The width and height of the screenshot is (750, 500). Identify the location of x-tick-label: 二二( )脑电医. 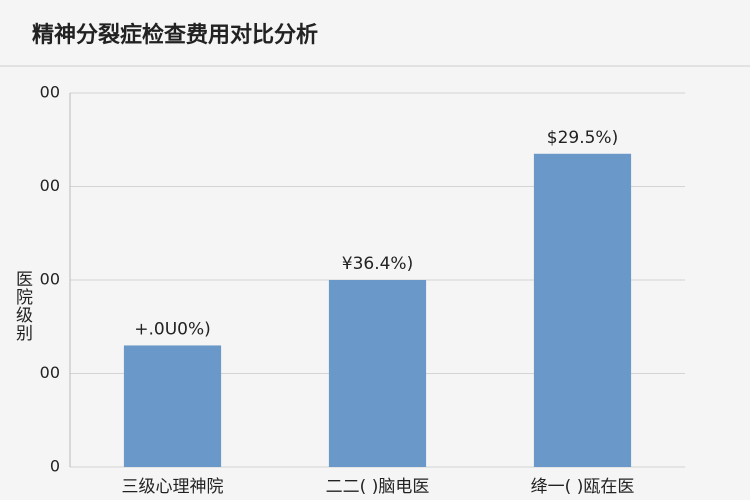
(378, 487).